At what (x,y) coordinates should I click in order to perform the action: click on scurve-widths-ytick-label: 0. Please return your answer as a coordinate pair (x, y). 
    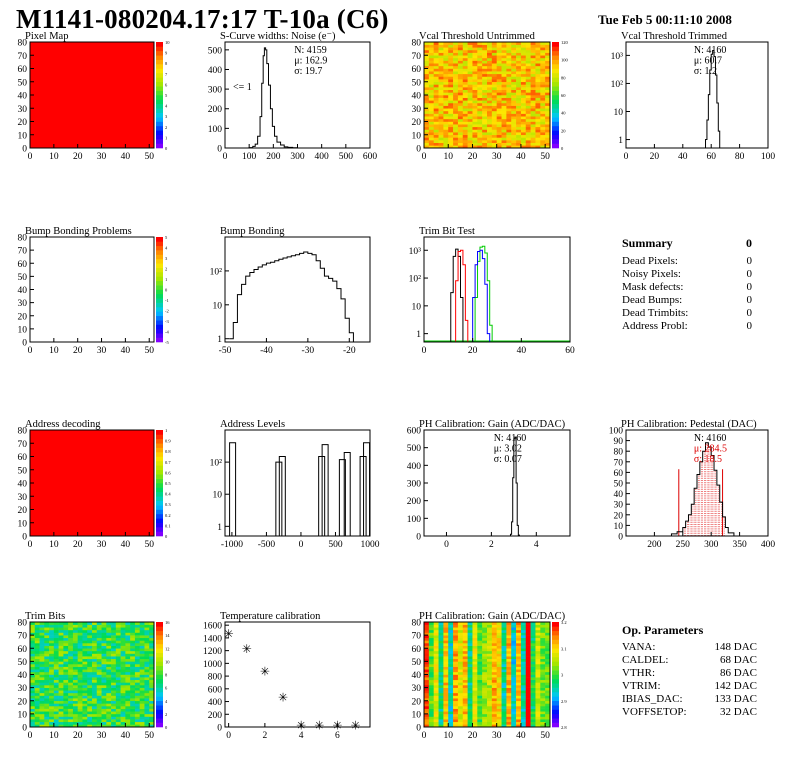
    Looking at the image, I should click on (219, 150).